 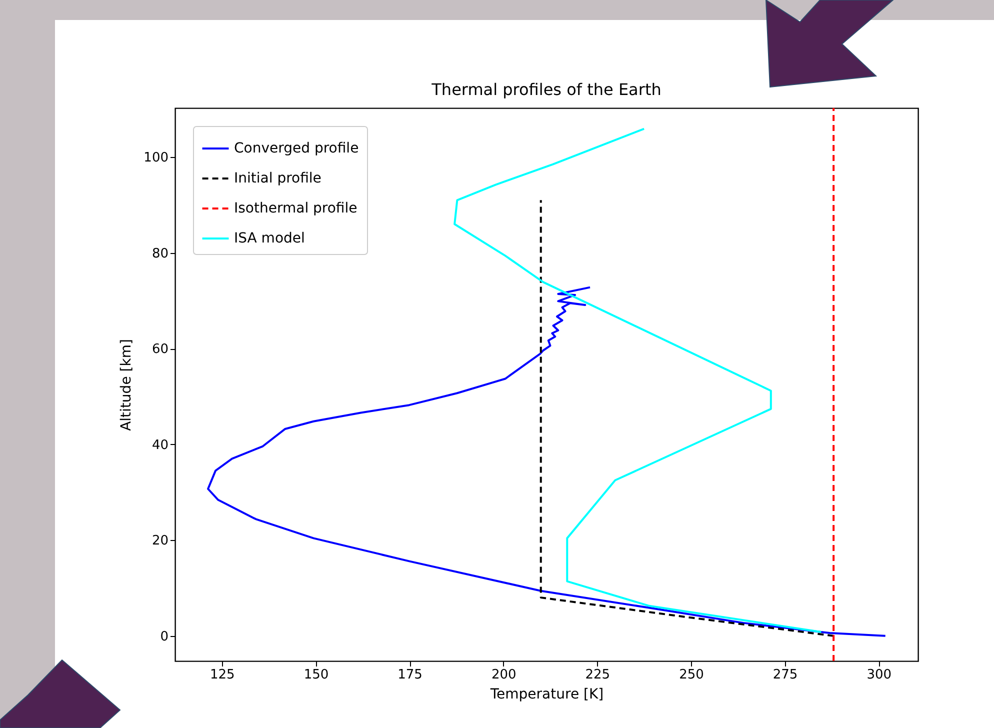 What do you see at coordinates (316, 675) in the screenshot?
I see `x-tick-label: 150` at bounding box center [316, 675].